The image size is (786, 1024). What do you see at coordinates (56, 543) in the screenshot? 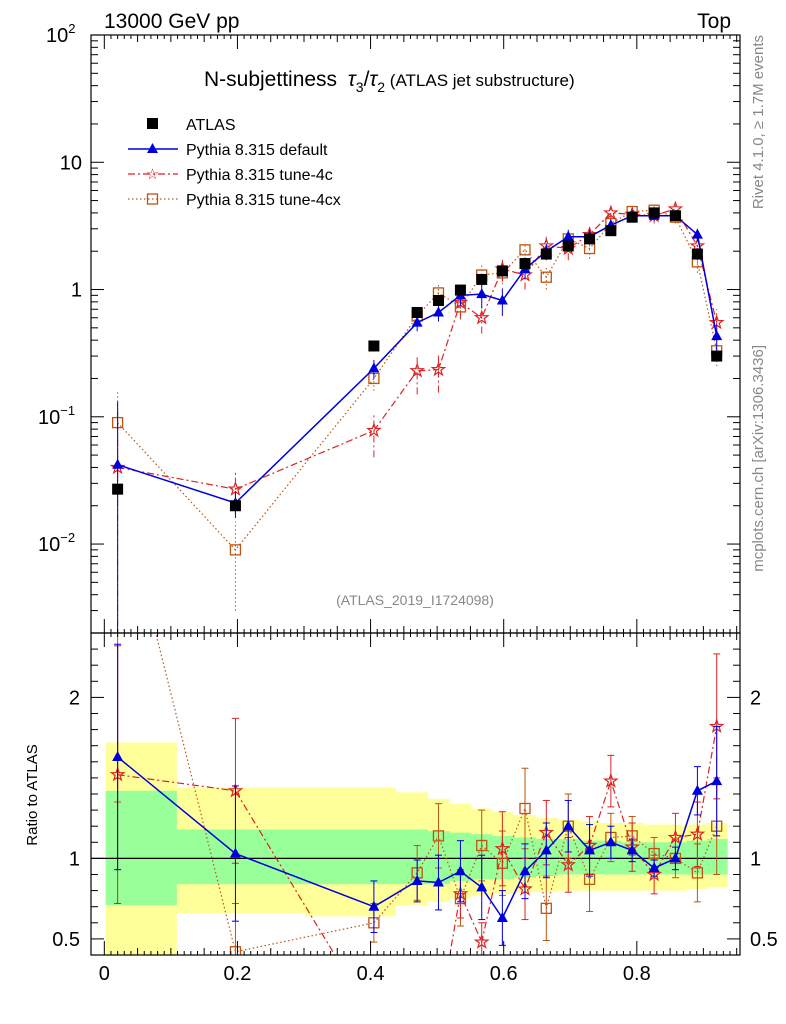
I see `main-ytick-label-4: 10⁻²` at bounding box center [56, 543].